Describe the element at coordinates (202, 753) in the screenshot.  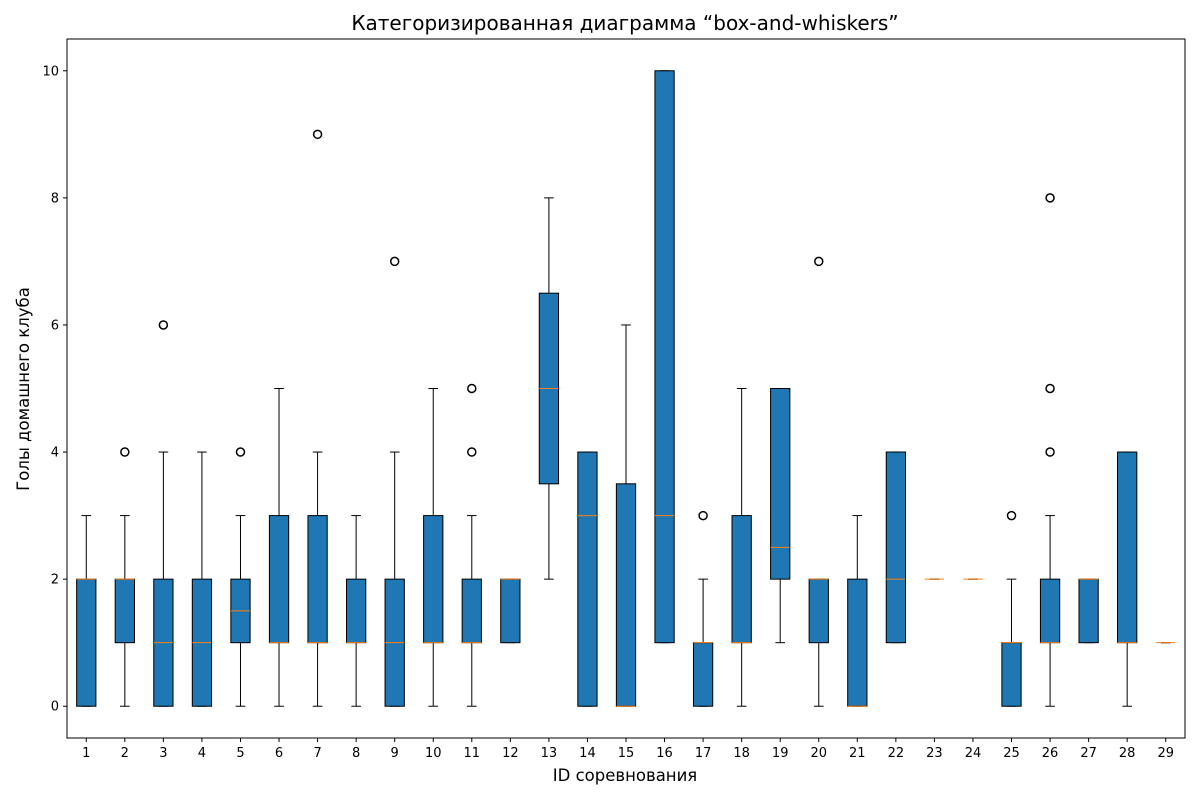
I see `x-tick-label: 4` at that location.